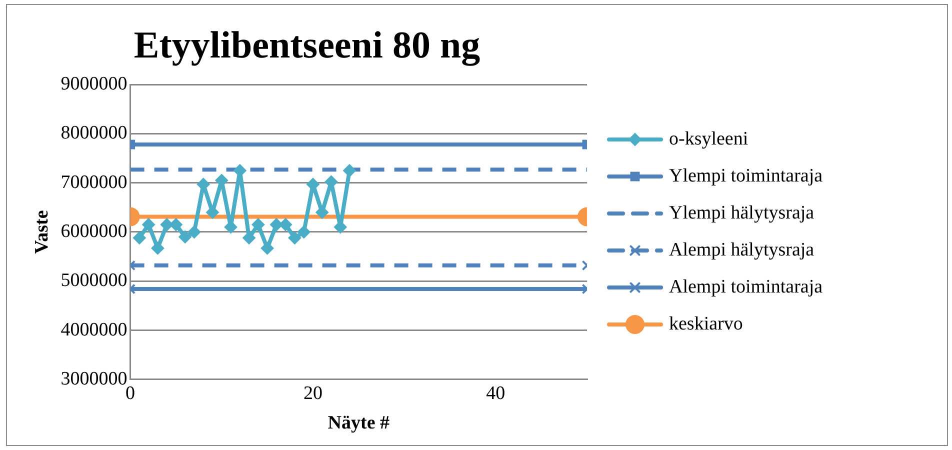 This screenshot has height=450, width=952. Describe the element at coordinates (94, 133) in the screenshot. I see `y-tick-label: 8000000` at that location.